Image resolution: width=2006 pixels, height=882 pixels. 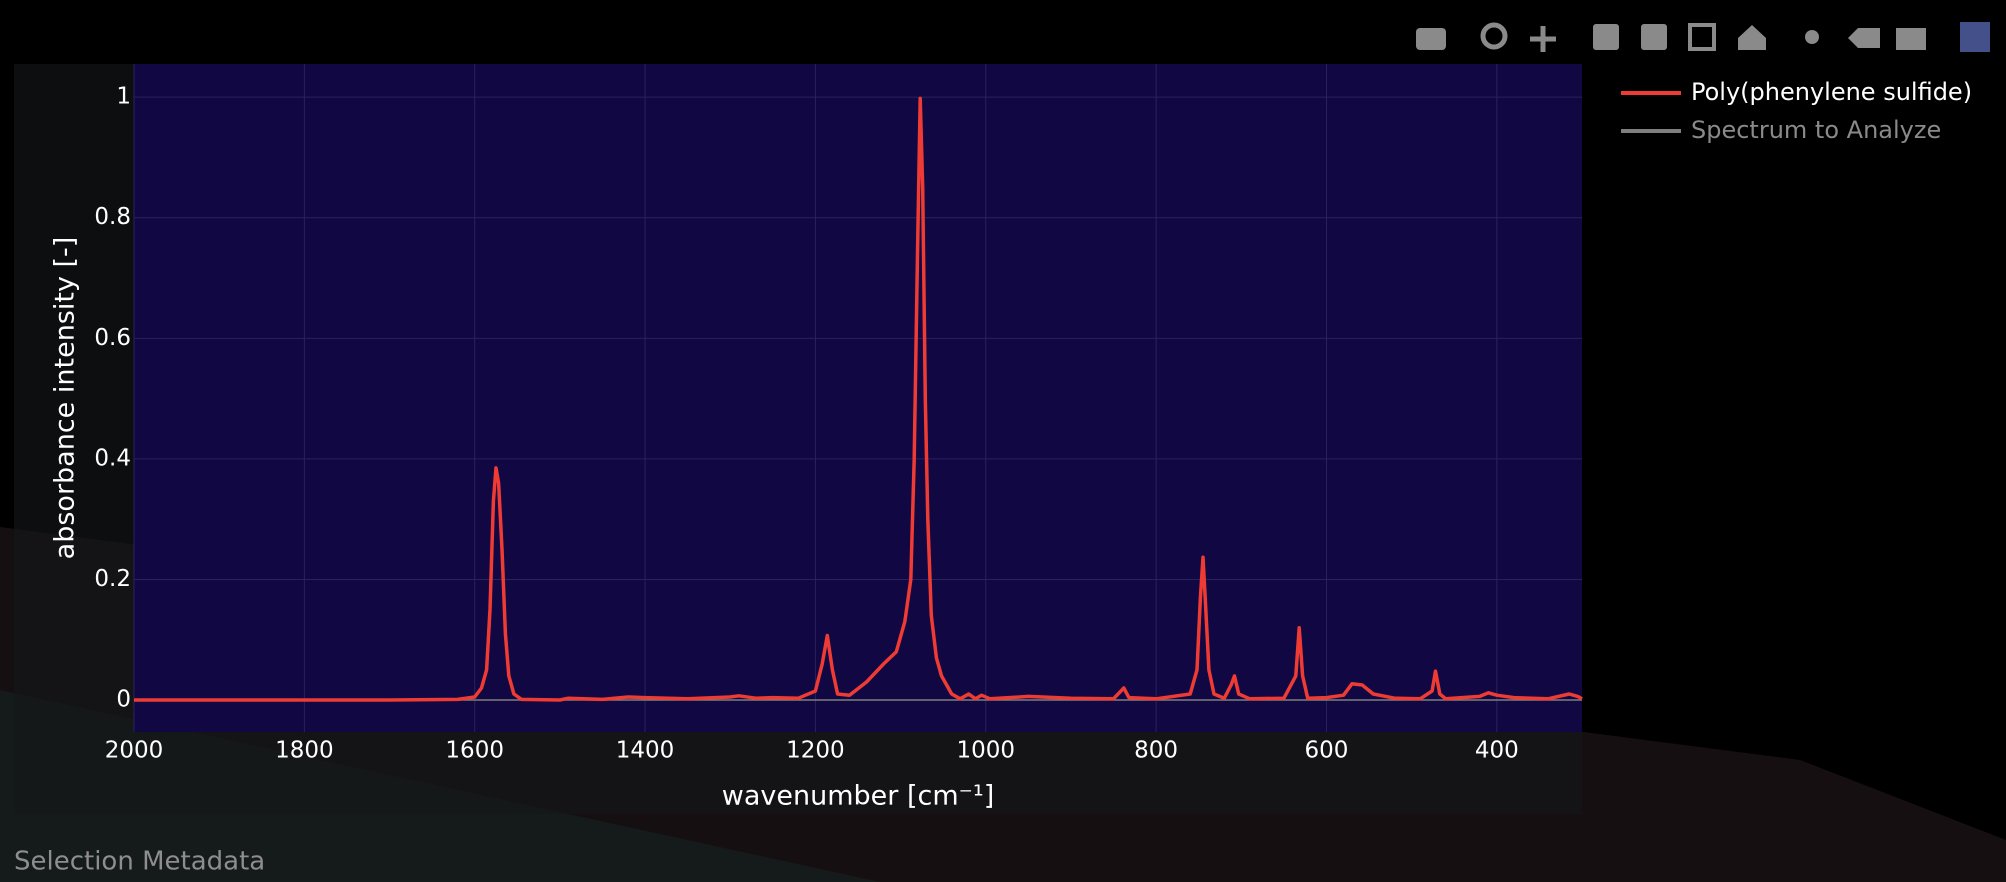 What do you see at coordinates (1975, 37) in the screenshot?
I see `logo-icon` at bounding box center [1975, 37].